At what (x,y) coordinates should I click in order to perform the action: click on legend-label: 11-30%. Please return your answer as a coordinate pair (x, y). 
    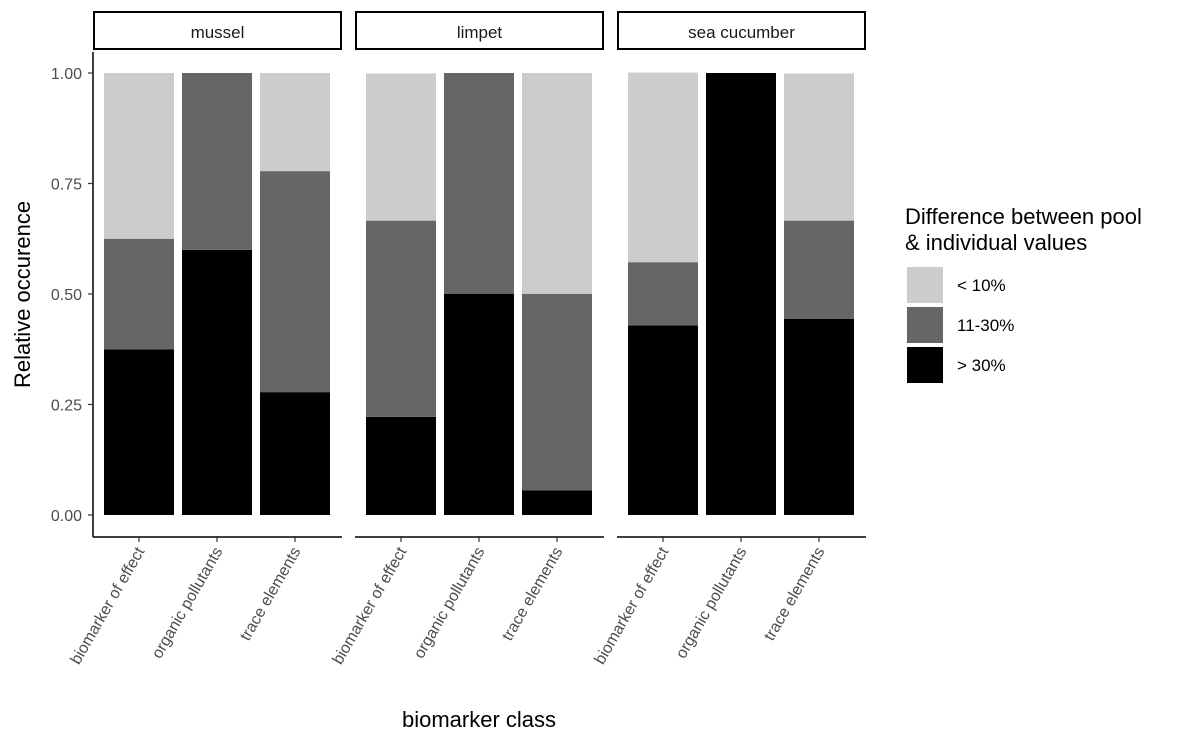
    Looking at the image, I should click on (985, 325).